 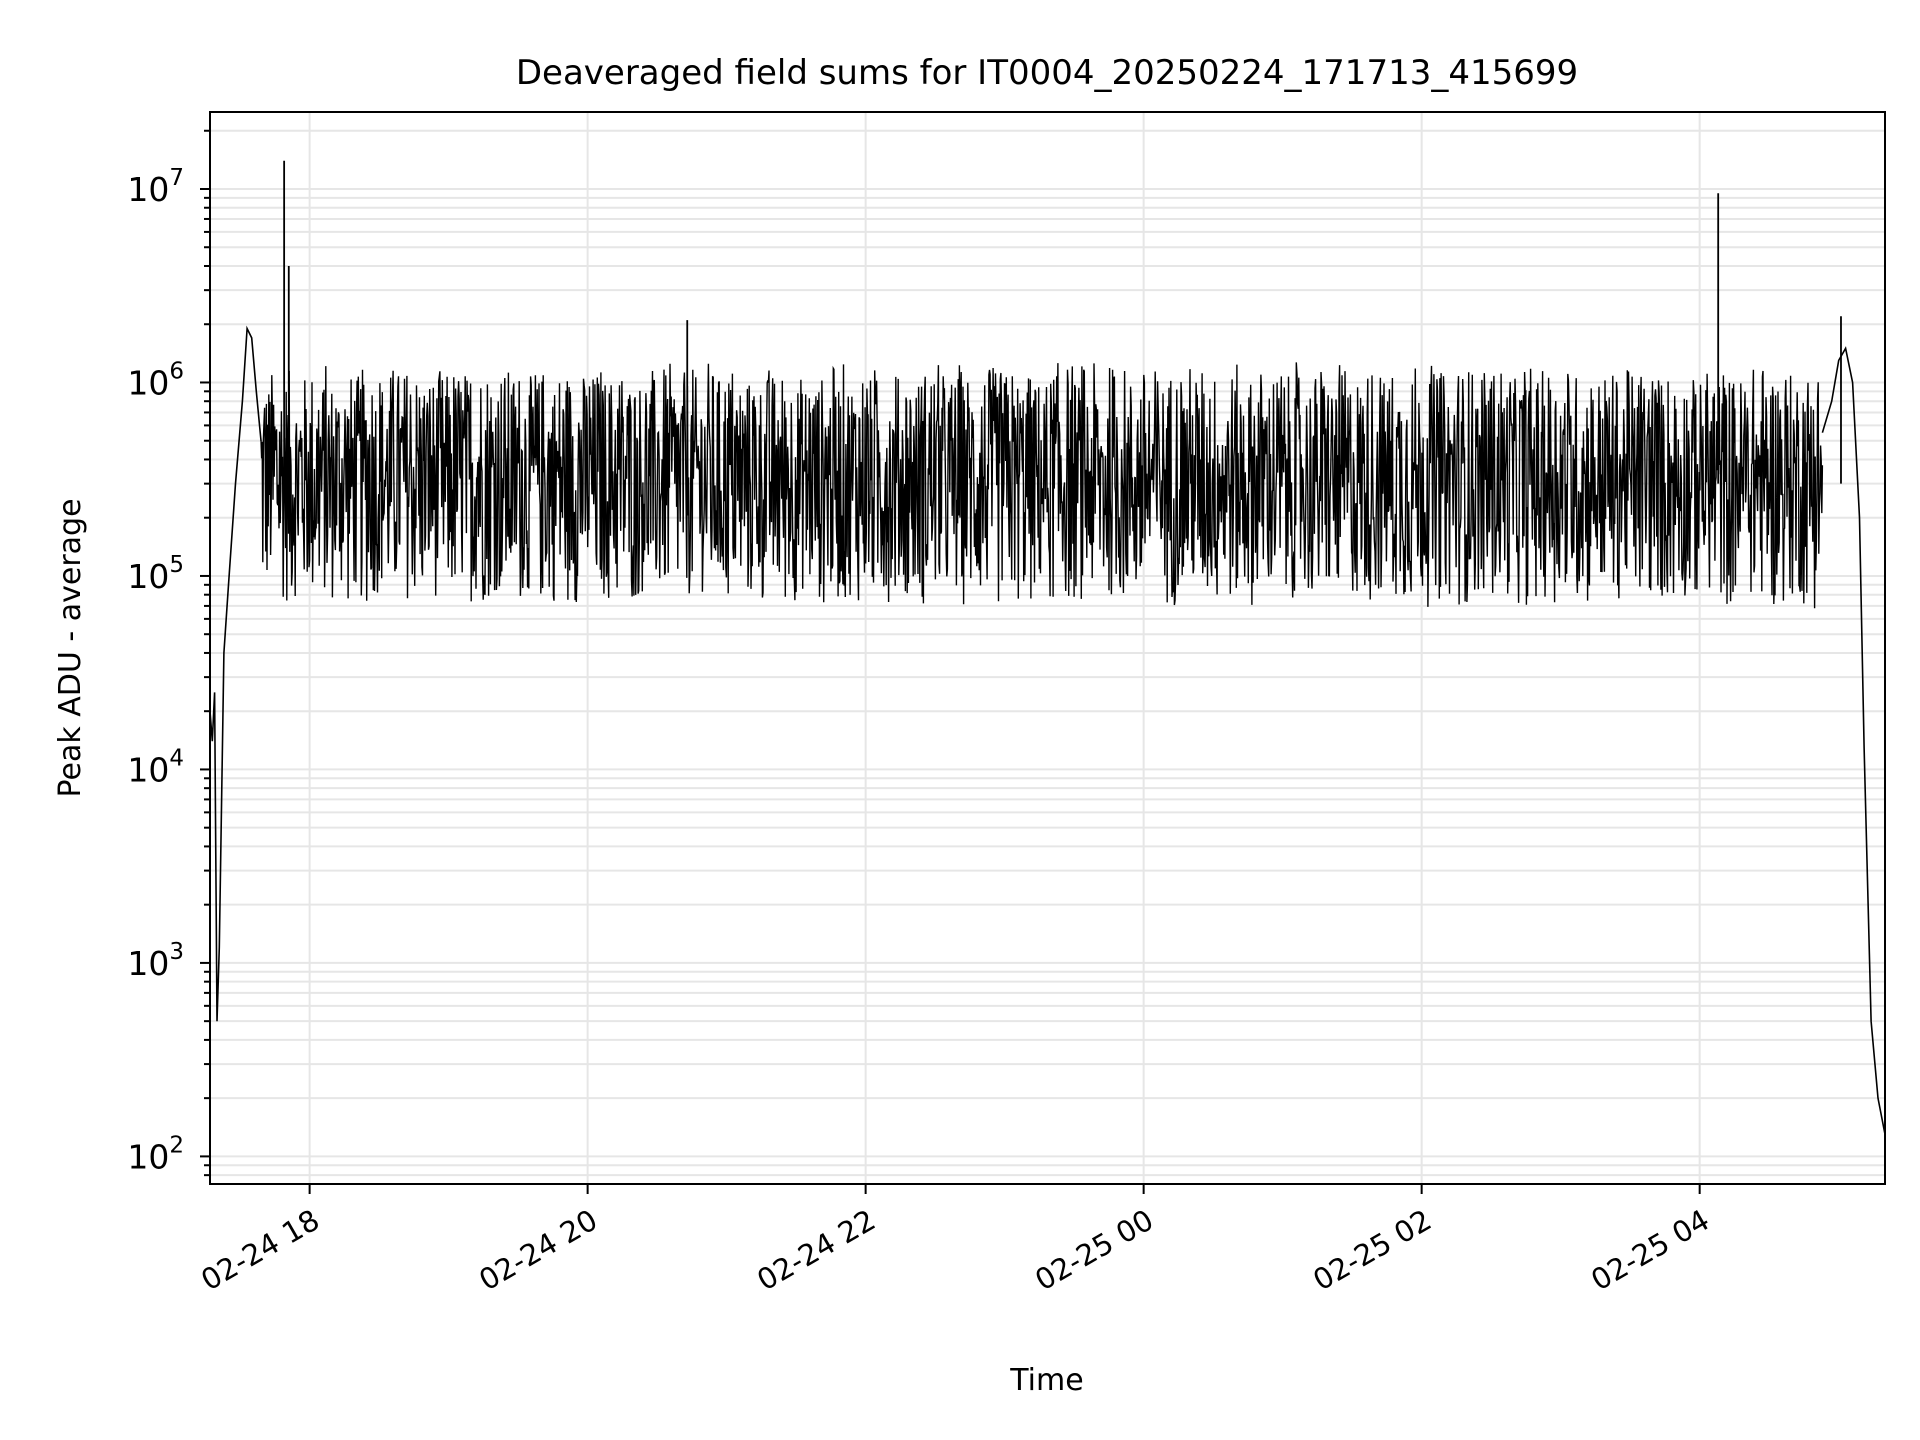 What do you see at coordinates (155, 380) in the screenshot?
I see `y-tick-label: 10⁶` at bounding box center [155, 380].